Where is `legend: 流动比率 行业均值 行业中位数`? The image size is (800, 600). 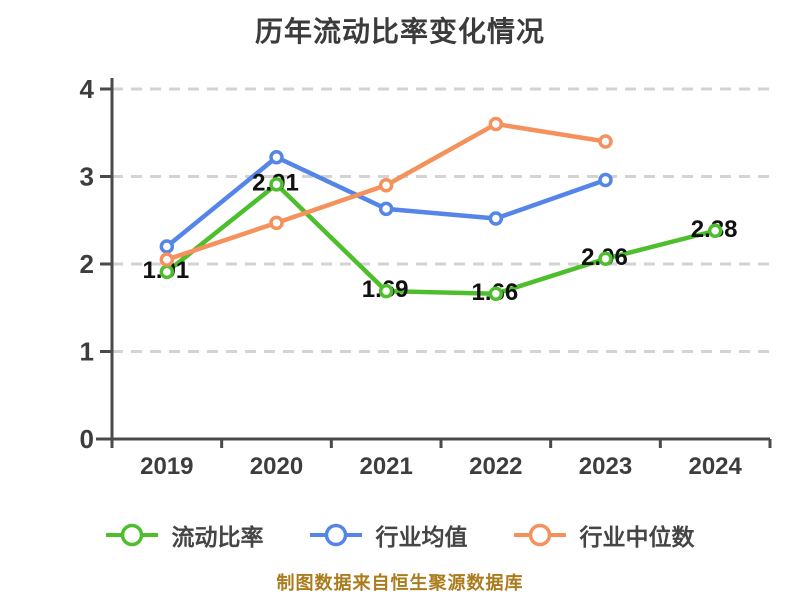 legend: 流动比率 行业均值 行业中位数 is located at coordinates (400, 535).